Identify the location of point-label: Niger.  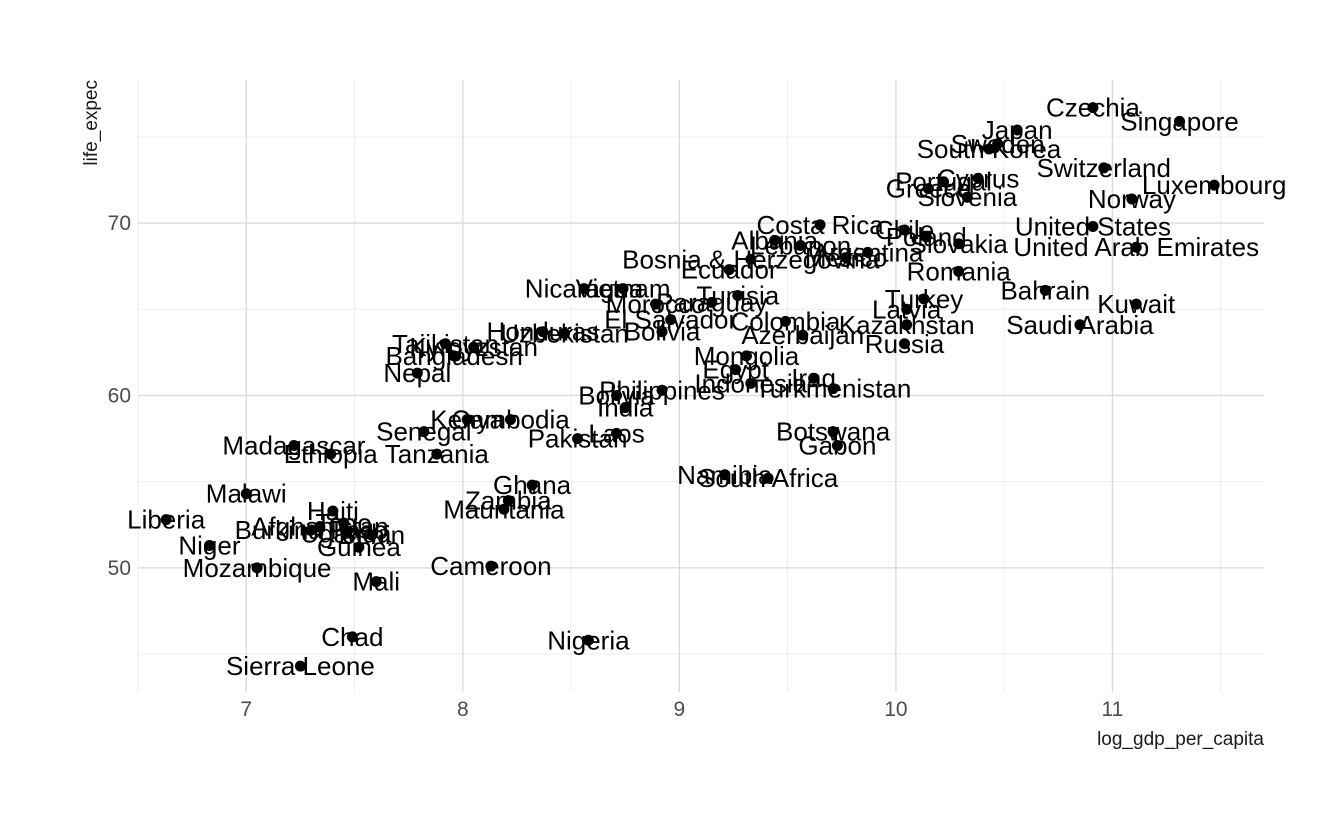
(209, 545).